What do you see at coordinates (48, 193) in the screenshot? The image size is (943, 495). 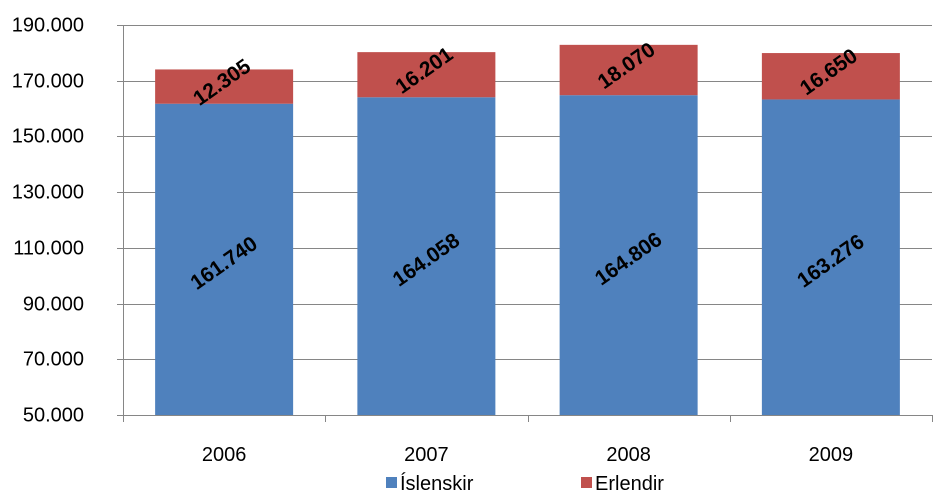 I see `y-tick-label: 130.000` at bounding box center [48, 193].